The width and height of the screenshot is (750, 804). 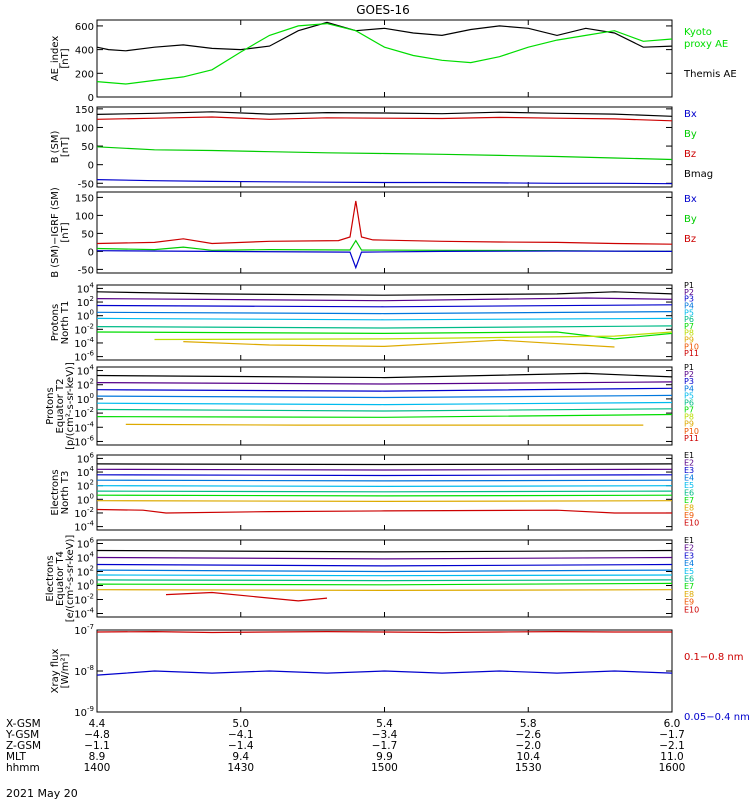 I want to click on x-axis-value: −2.6, so click(x=529, y=735).